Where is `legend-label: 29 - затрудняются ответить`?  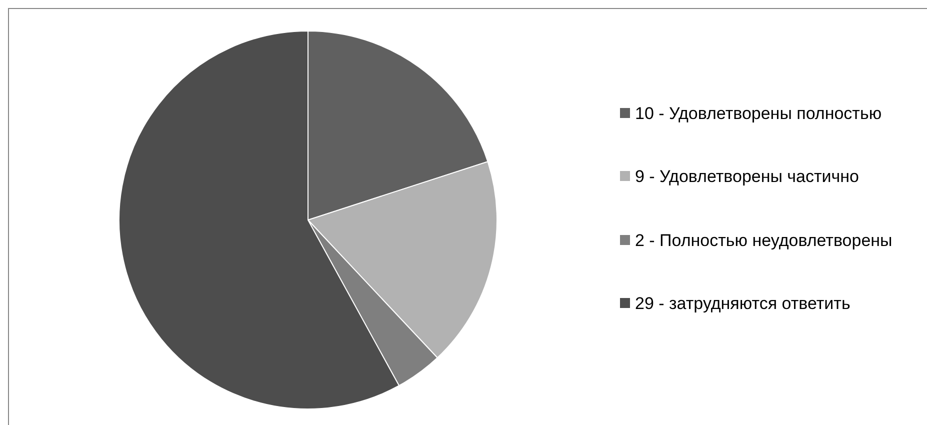
legend-label: 29 - затрудняются ответить is located at coordinates (742, 303).